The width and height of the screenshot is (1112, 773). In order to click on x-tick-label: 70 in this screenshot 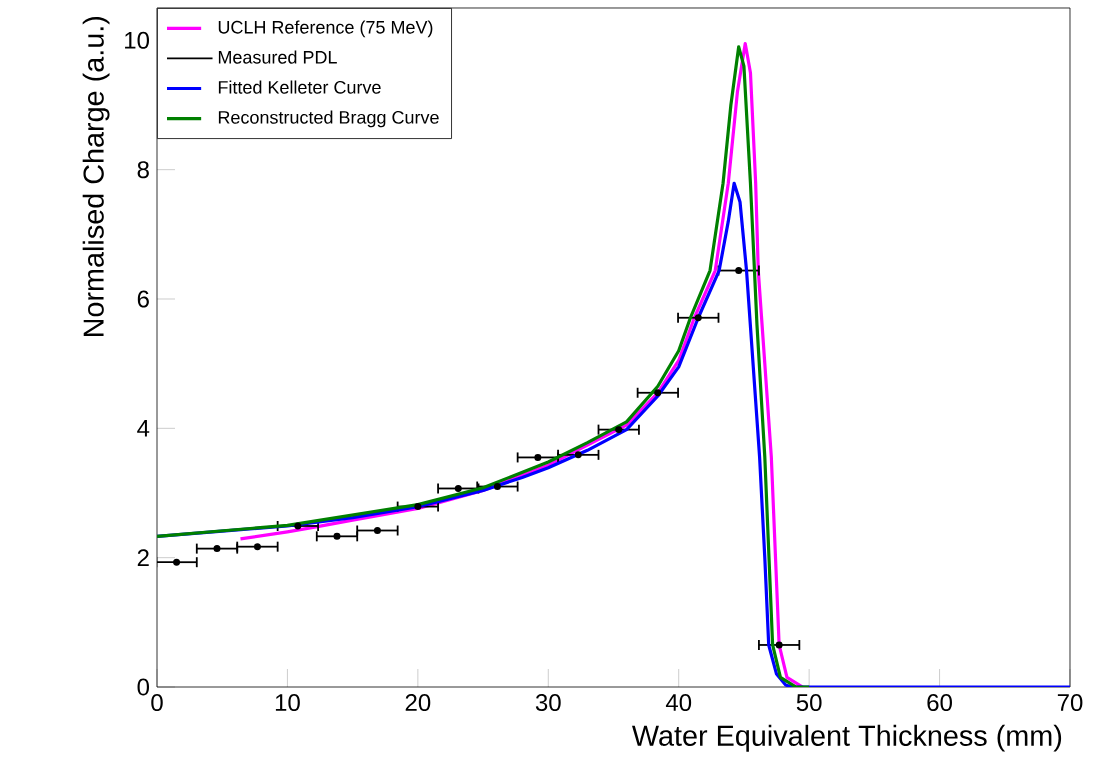, I will do `click(1070, 703)`.